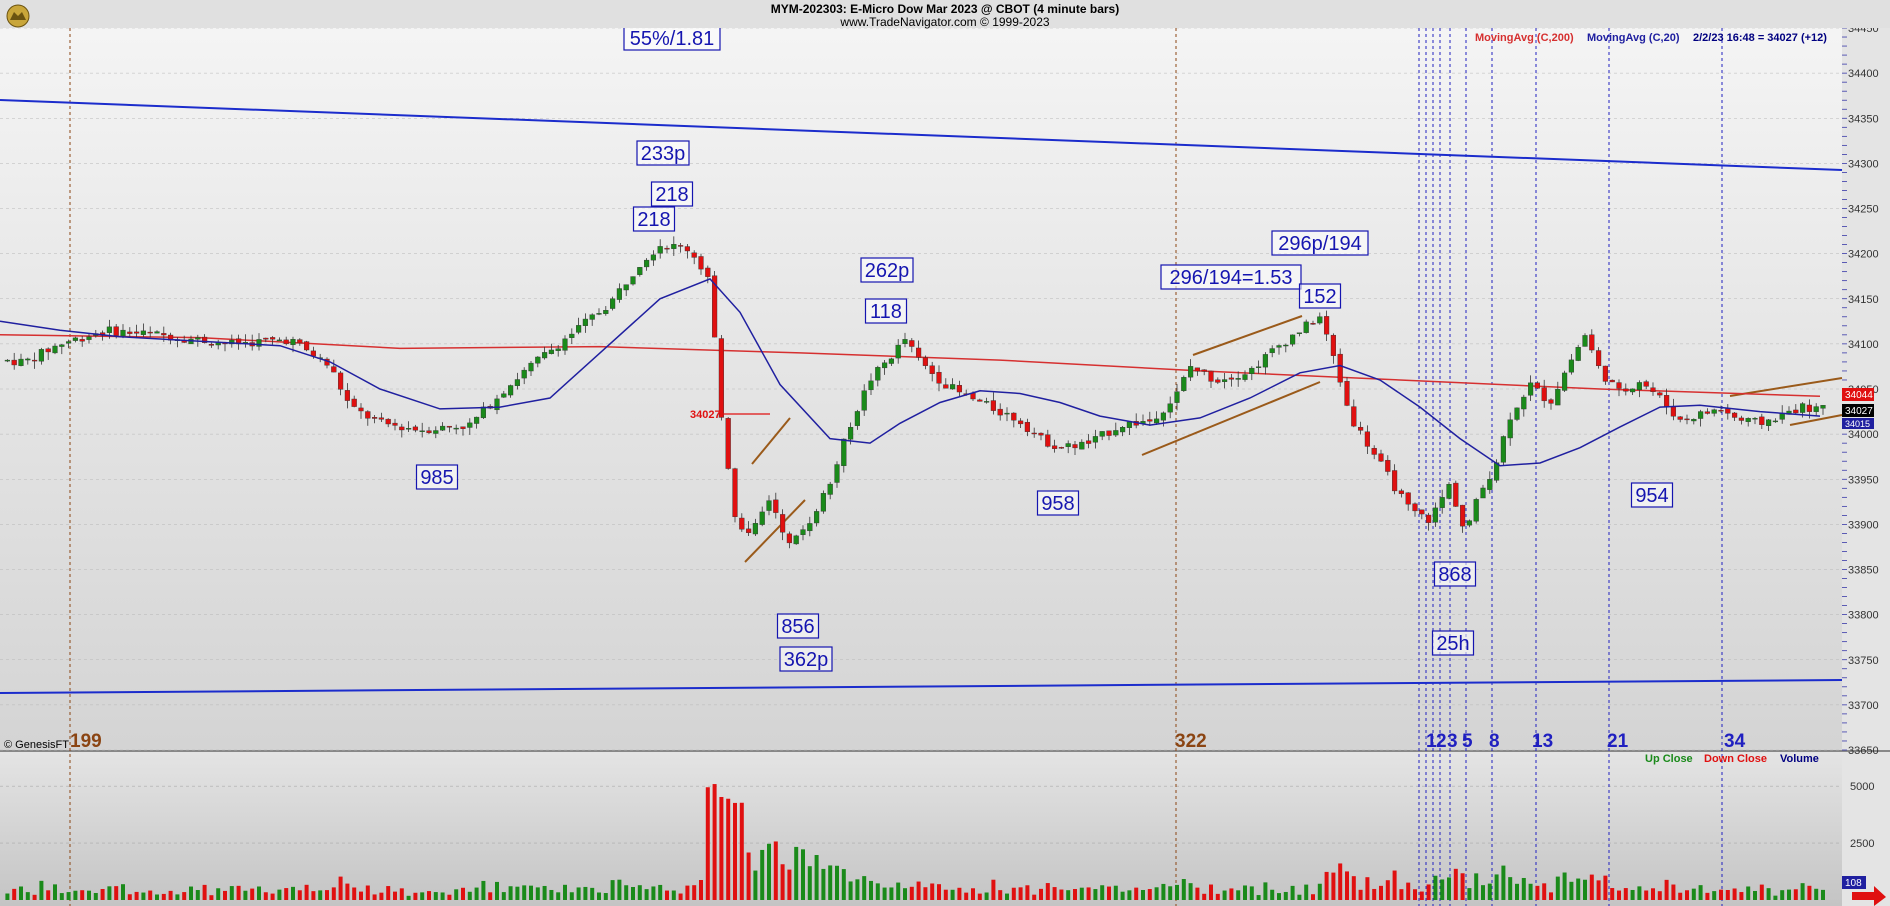 This screenshot has height=906, width=1890. Describe the element at coordinates (1452, 741) in the screenshot. I see `fib-label-3: 3` at that location.